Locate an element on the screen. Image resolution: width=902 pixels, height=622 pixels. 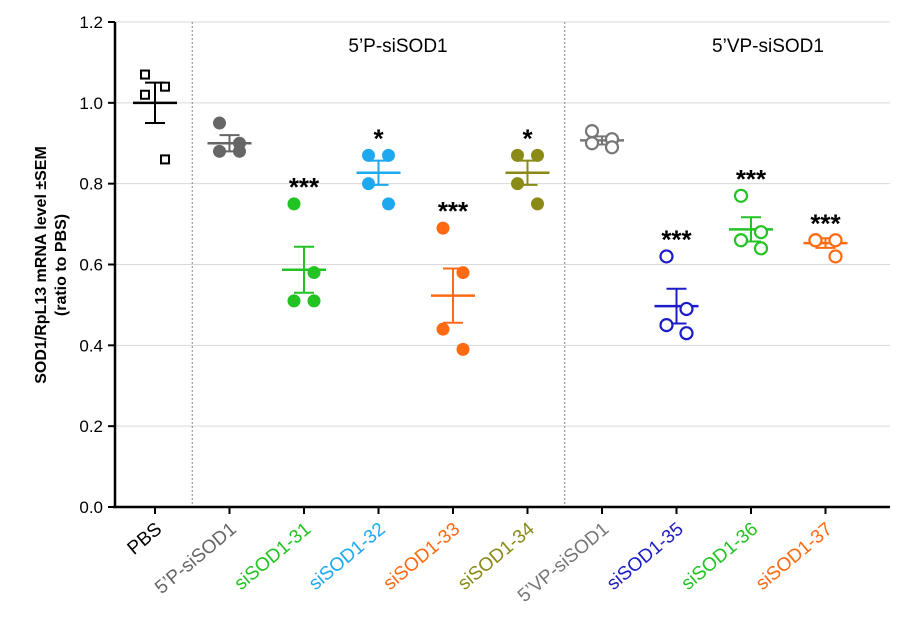
y-axis-label-line1: SOD1/RpL13 mRNA level ±SEM is located at coordinates (41, 265).